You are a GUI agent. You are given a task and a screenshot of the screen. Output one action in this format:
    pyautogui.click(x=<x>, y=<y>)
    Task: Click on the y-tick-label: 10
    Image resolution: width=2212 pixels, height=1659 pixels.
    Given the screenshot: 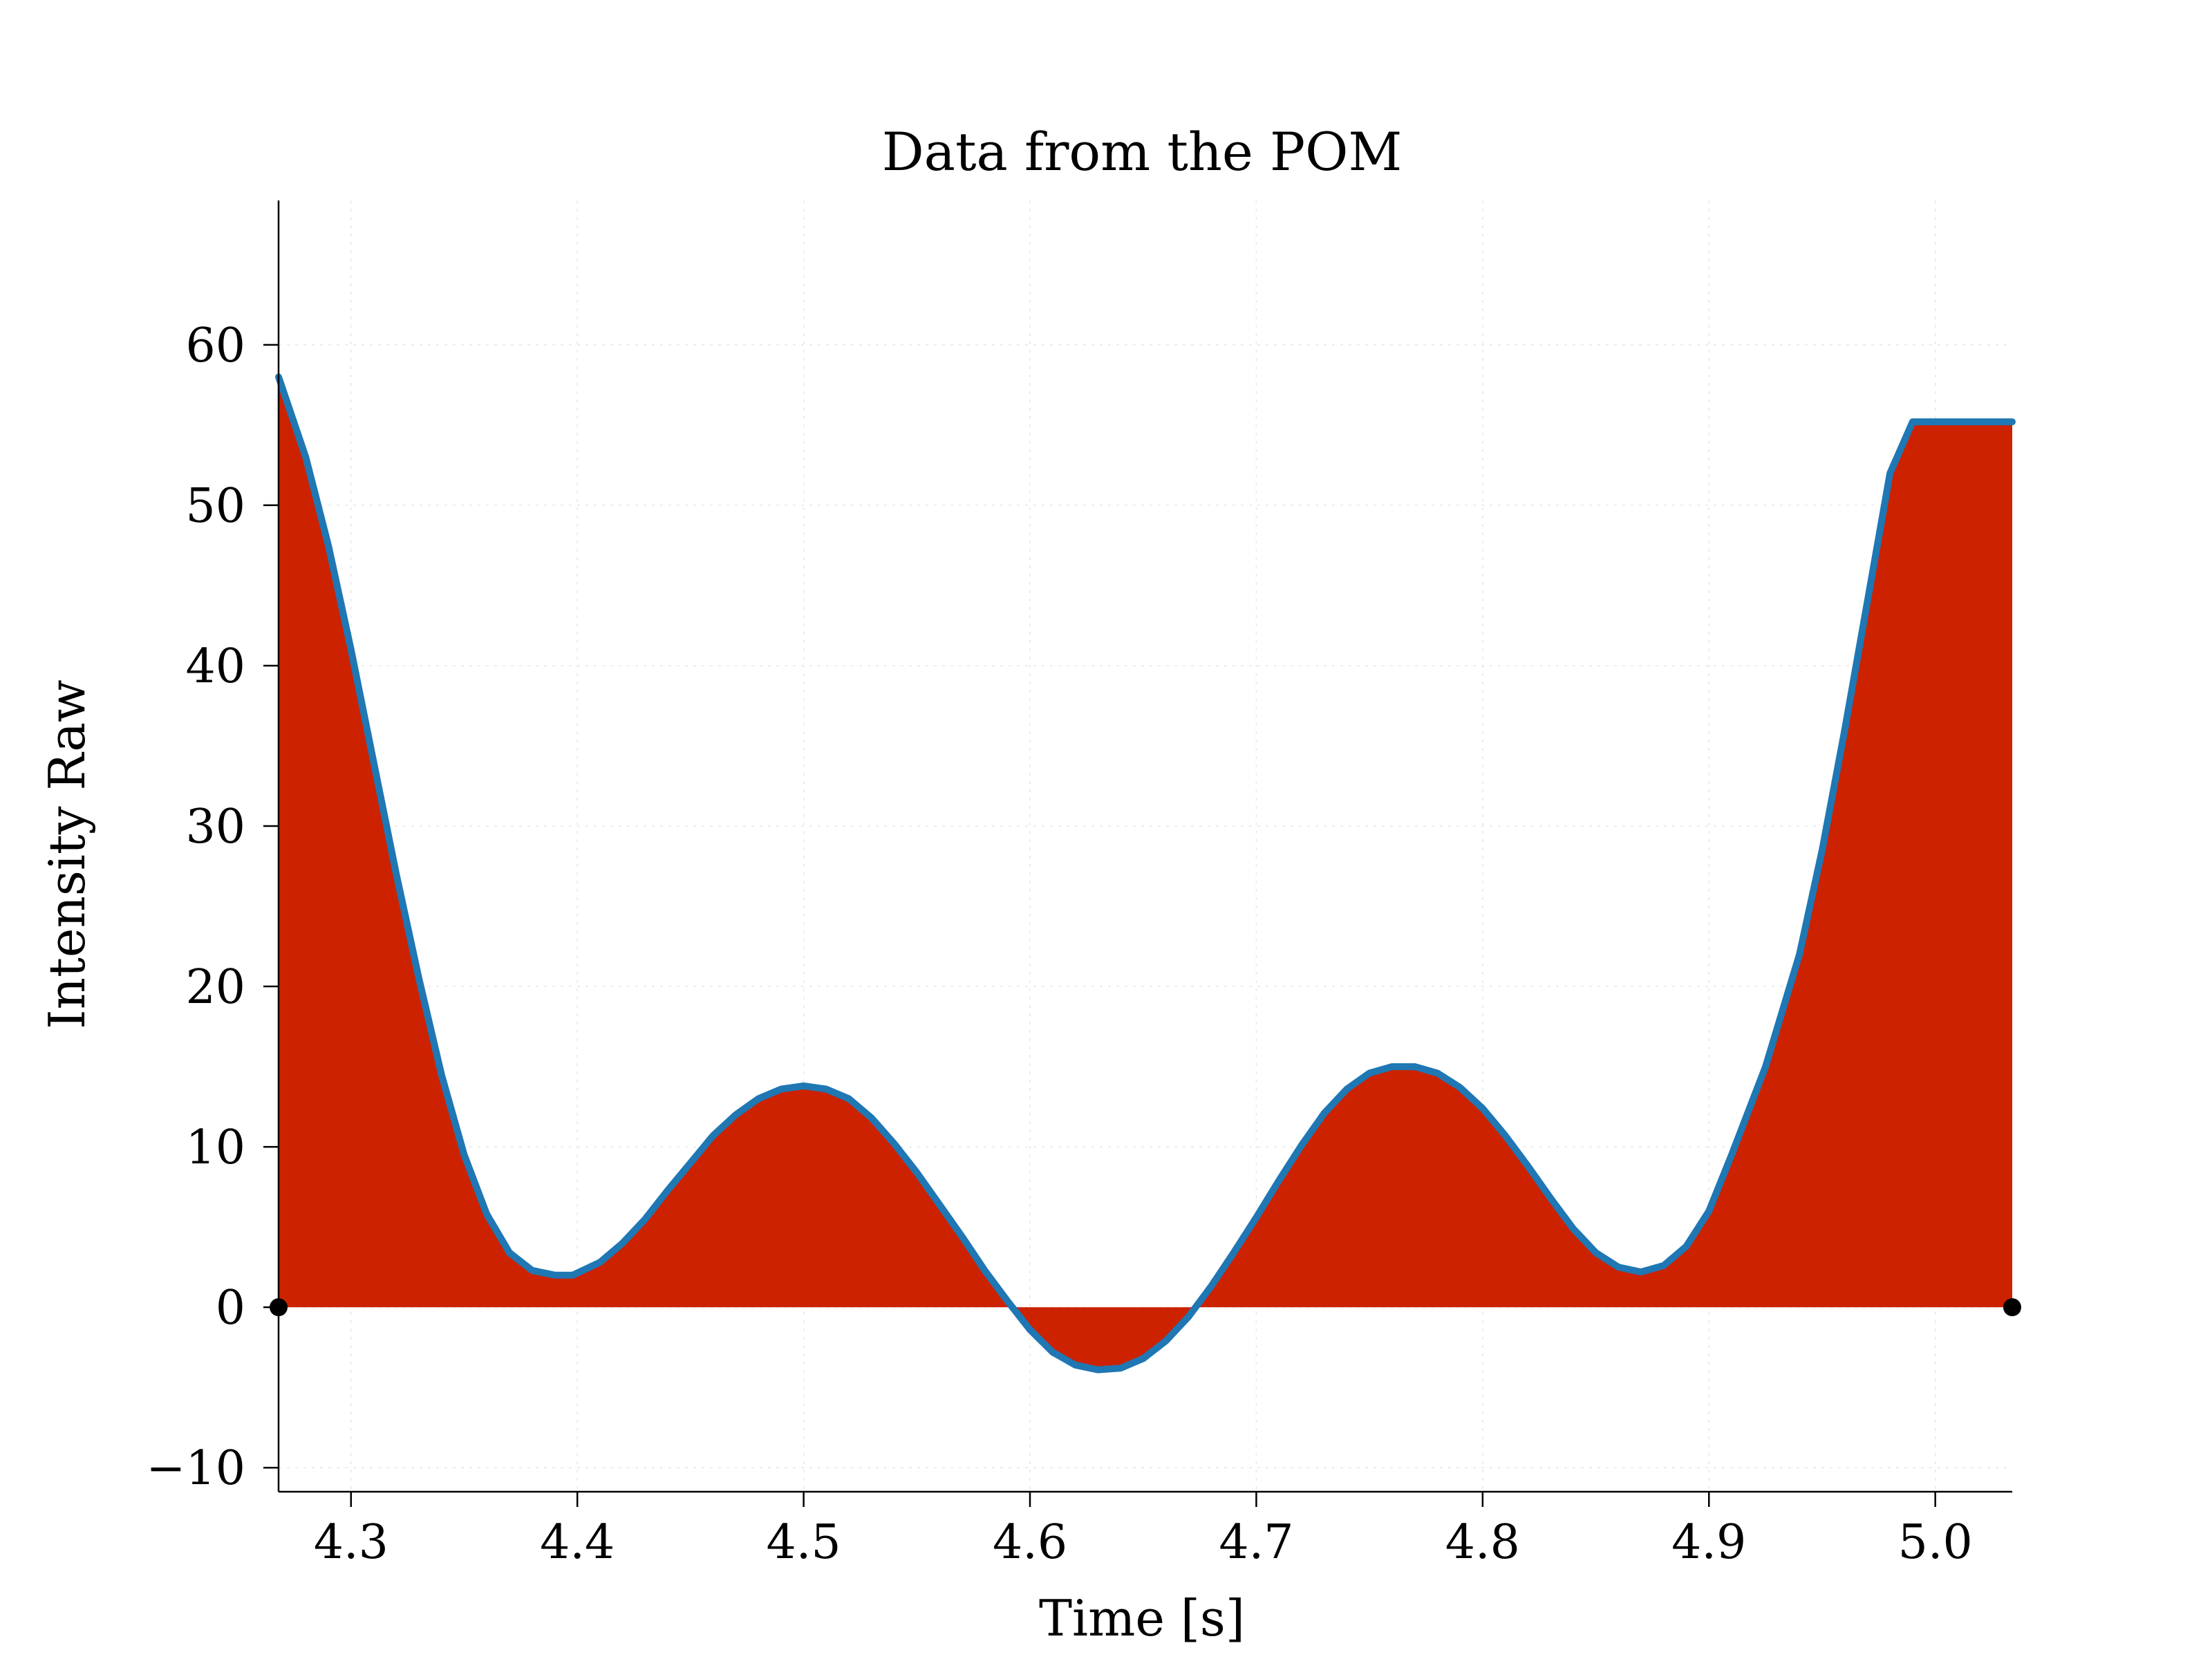 What is the action you would take?
    pyautogui.click(x=215, y=1148)
    